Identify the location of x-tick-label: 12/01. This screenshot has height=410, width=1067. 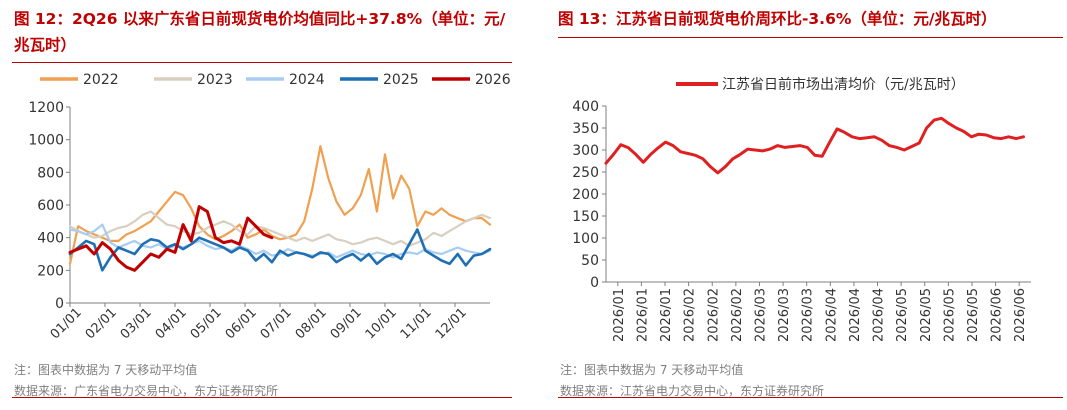
(451, 323).